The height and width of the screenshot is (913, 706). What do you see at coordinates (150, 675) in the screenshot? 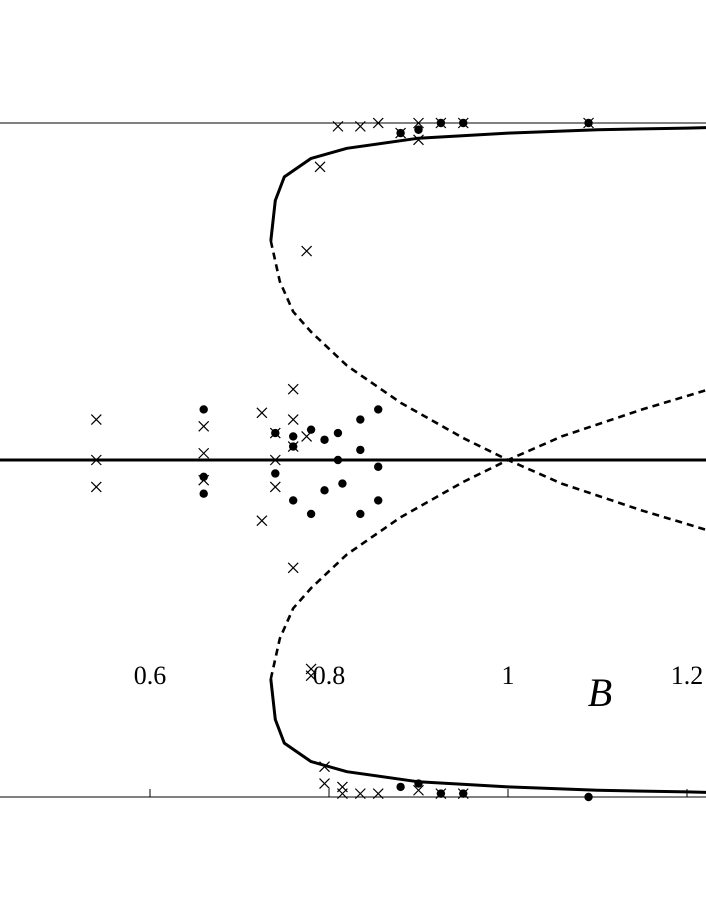
I see `x-tick-label: 0.6` at bounding box center [150, 675].